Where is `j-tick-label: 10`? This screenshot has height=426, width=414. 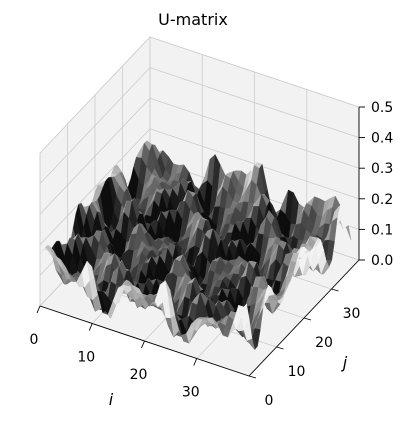 j-tick-label: 10 is located at coordinates (297, 372).